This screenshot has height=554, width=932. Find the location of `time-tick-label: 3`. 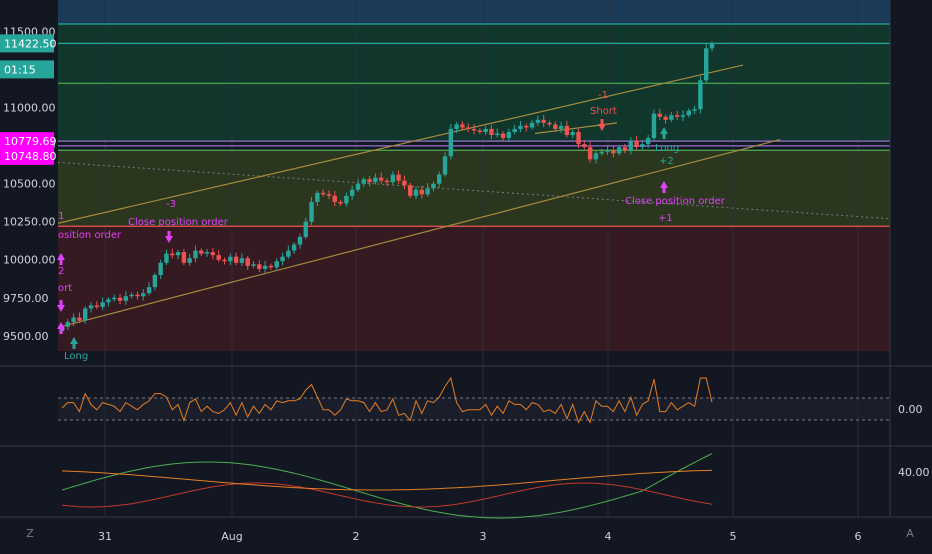

time-tick-label: 3 is located at coordinates (483, 536).